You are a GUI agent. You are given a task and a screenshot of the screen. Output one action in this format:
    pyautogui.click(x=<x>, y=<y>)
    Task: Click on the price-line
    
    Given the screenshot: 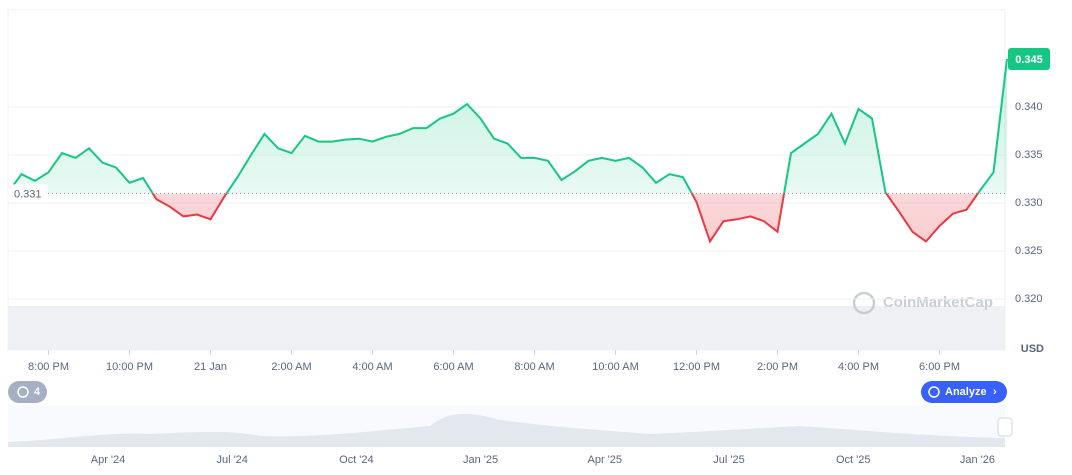 What is the action you would take?
    pyautogui.click(x=565, y=218)
    